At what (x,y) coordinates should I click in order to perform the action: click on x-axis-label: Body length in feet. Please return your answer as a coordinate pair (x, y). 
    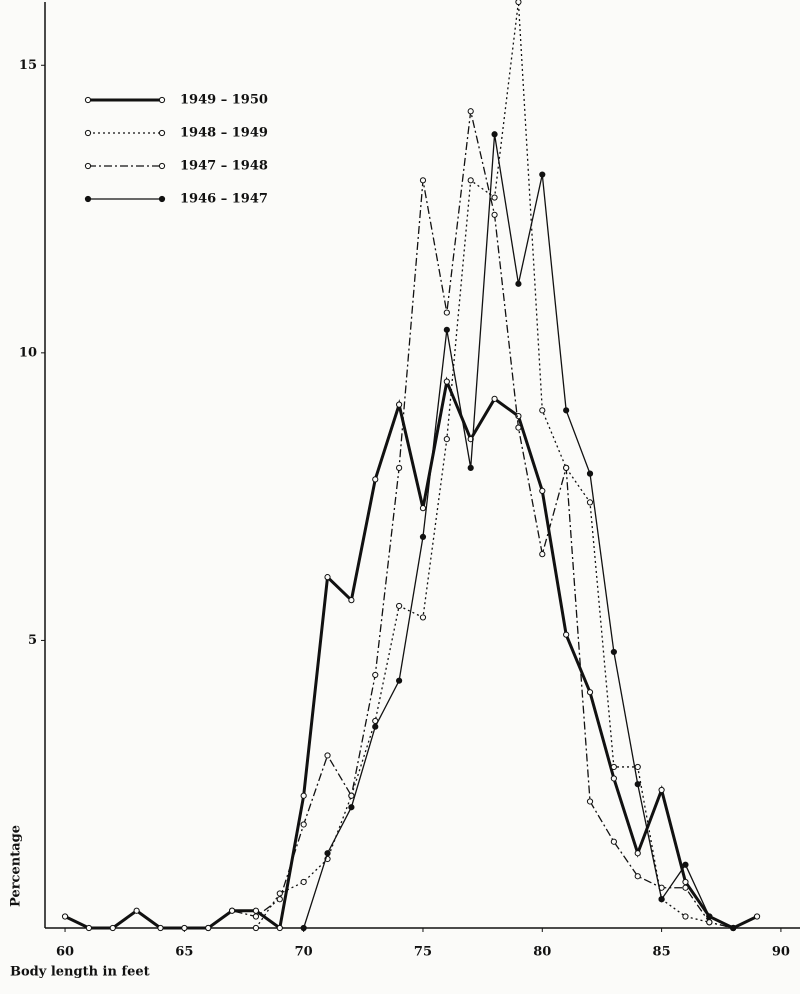
    Looking at the image, I should click on (80, 972).